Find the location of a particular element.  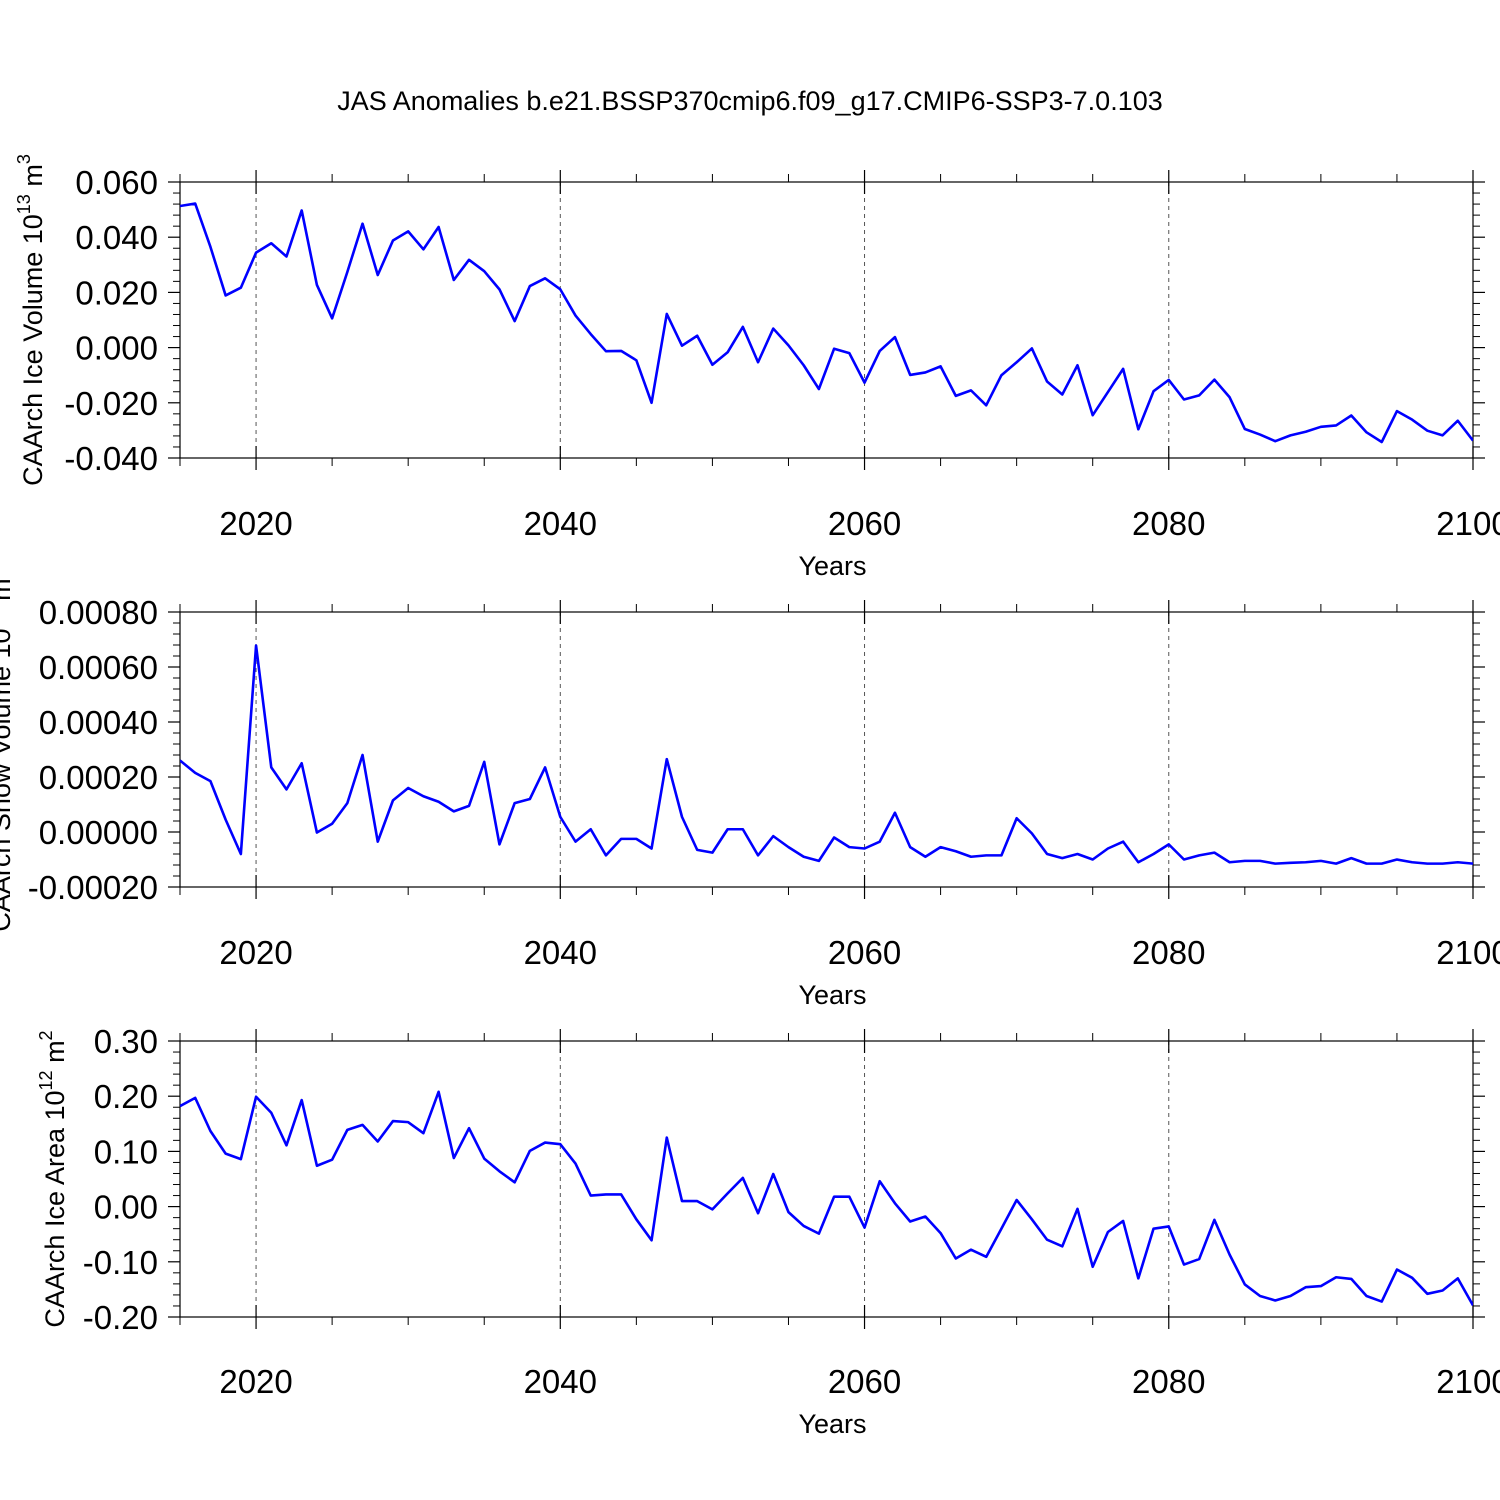

y-tick-label: 0.060 is located at coordinates (116, 182).